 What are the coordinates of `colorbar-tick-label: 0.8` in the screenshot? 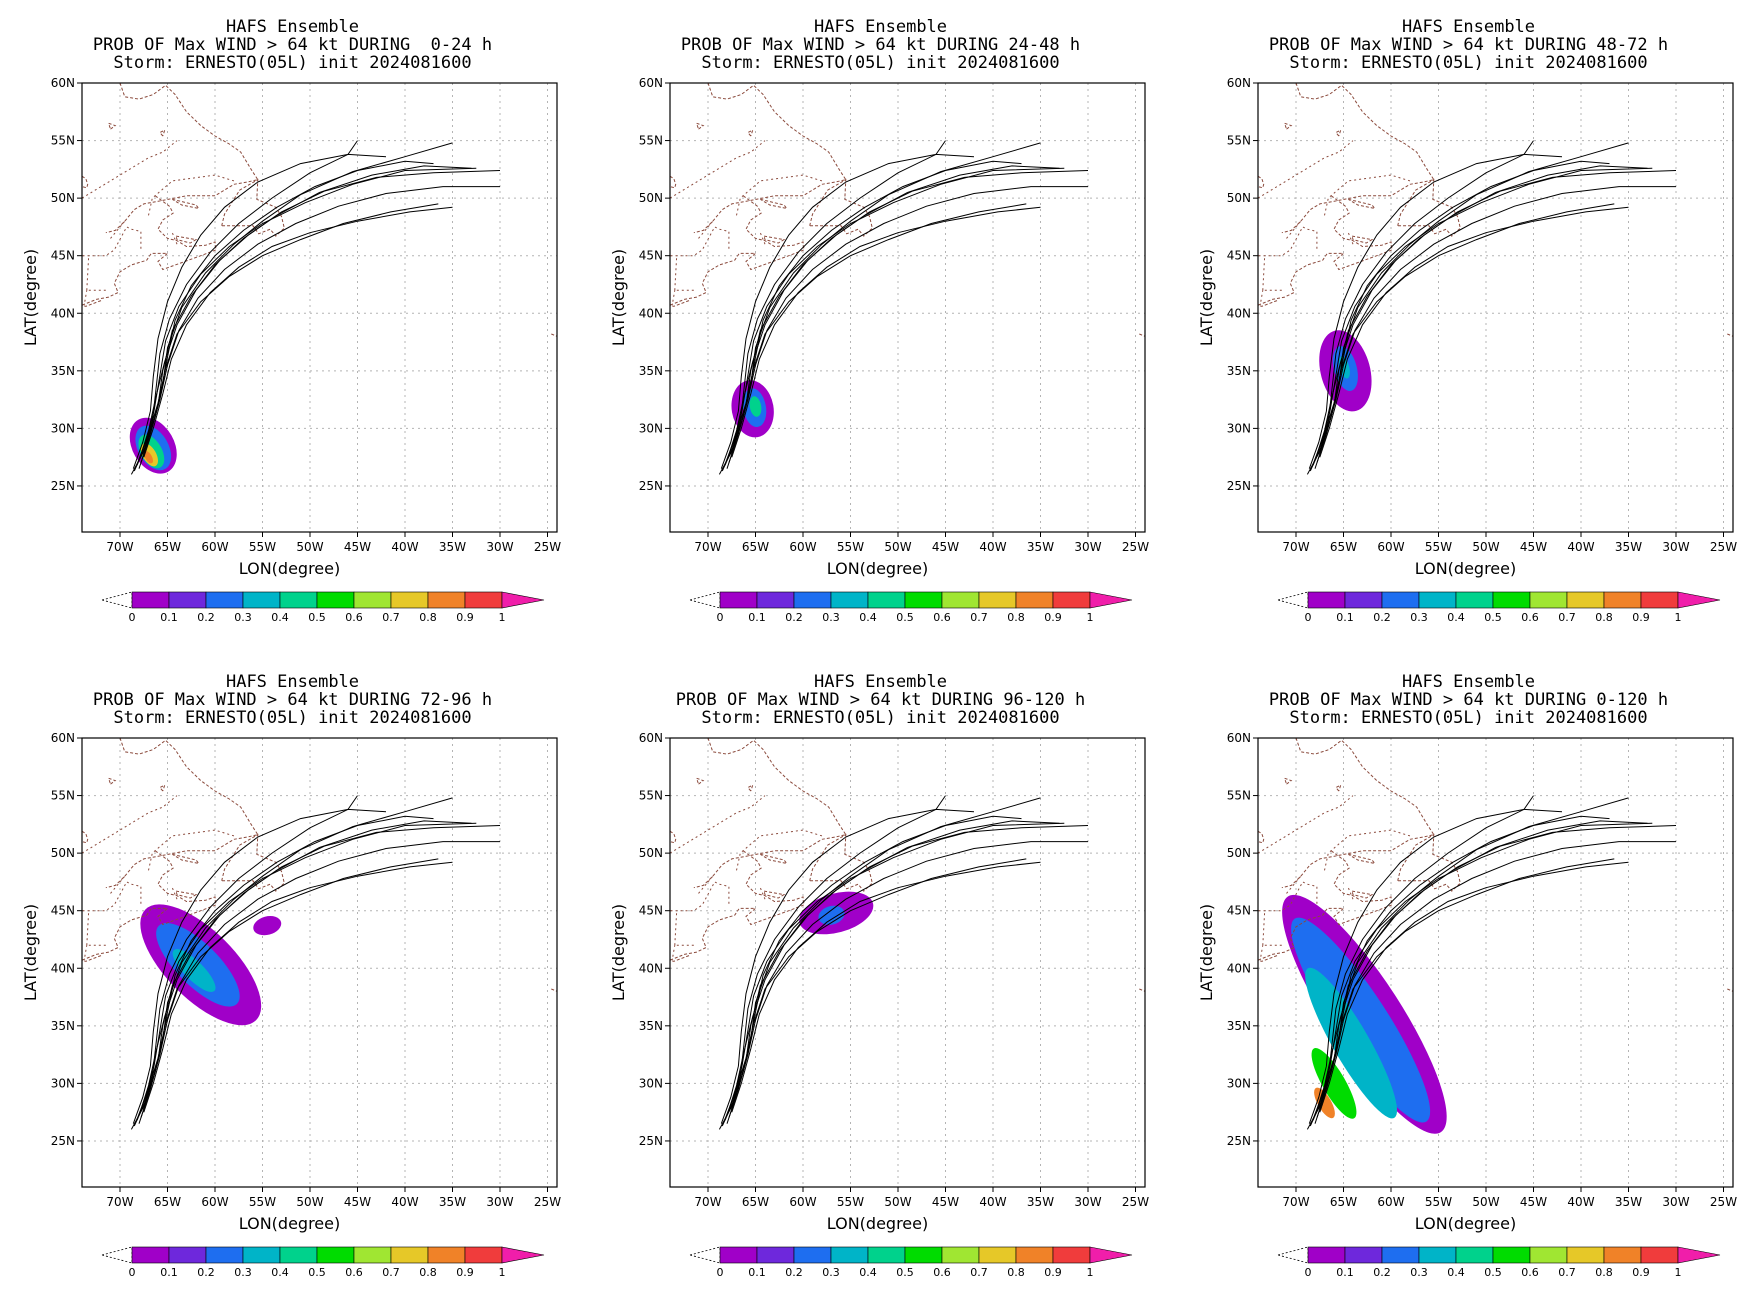 It's located at (1016, 617).